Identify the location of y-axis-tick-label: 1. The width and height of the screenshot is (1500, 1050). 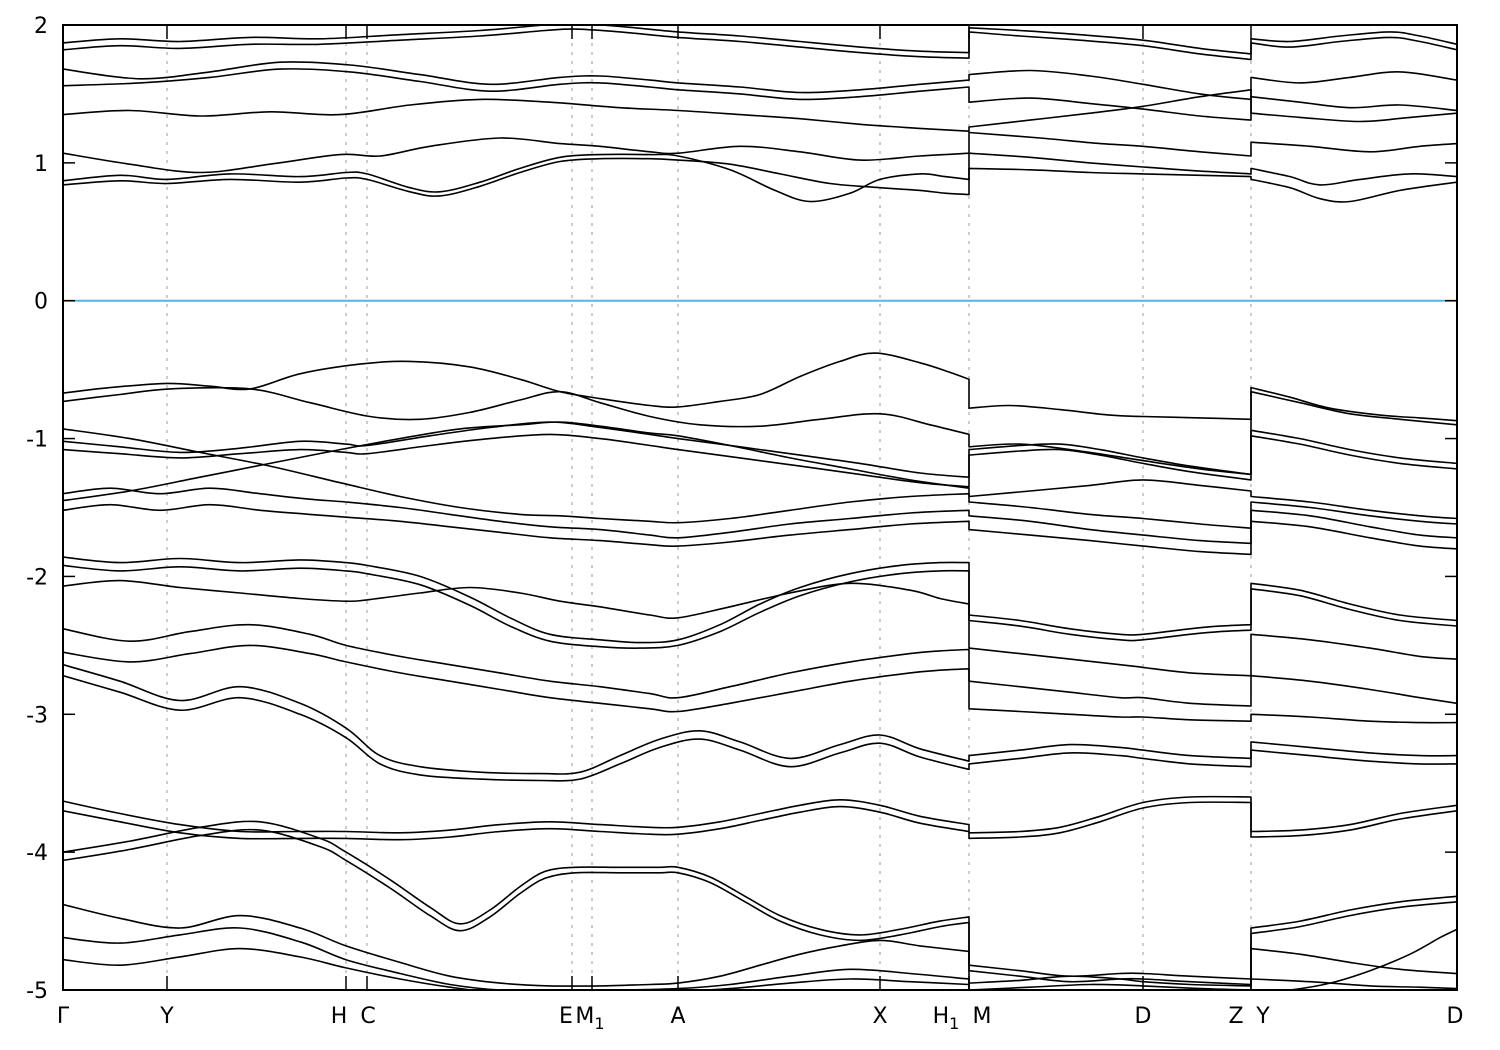
(41, 164).